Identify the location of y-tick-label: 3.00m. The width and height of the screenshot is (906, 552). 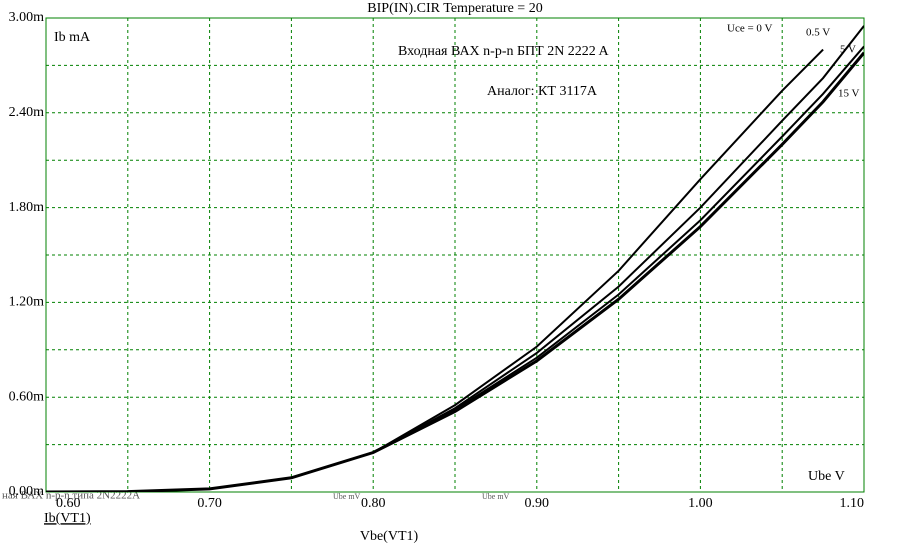
(27, 17).